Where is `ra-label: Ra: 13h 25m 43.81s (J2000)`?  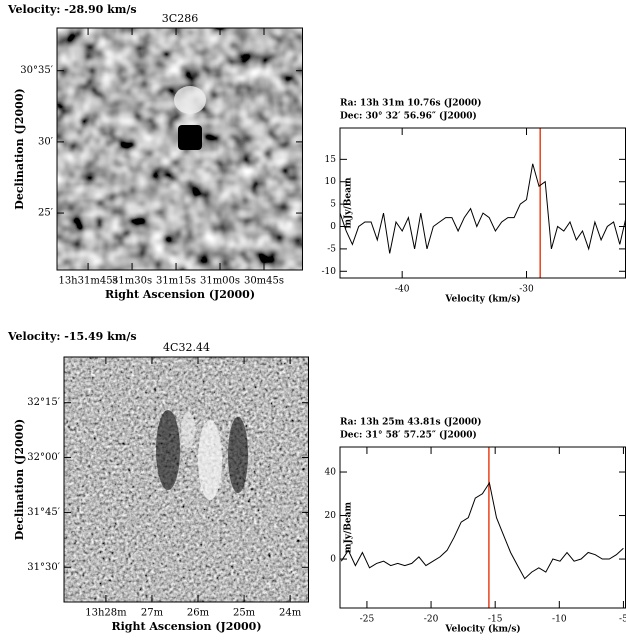
ra-label: Ra: 13h 25m 43.81s (J2000) is located at coordinates (411, 422).